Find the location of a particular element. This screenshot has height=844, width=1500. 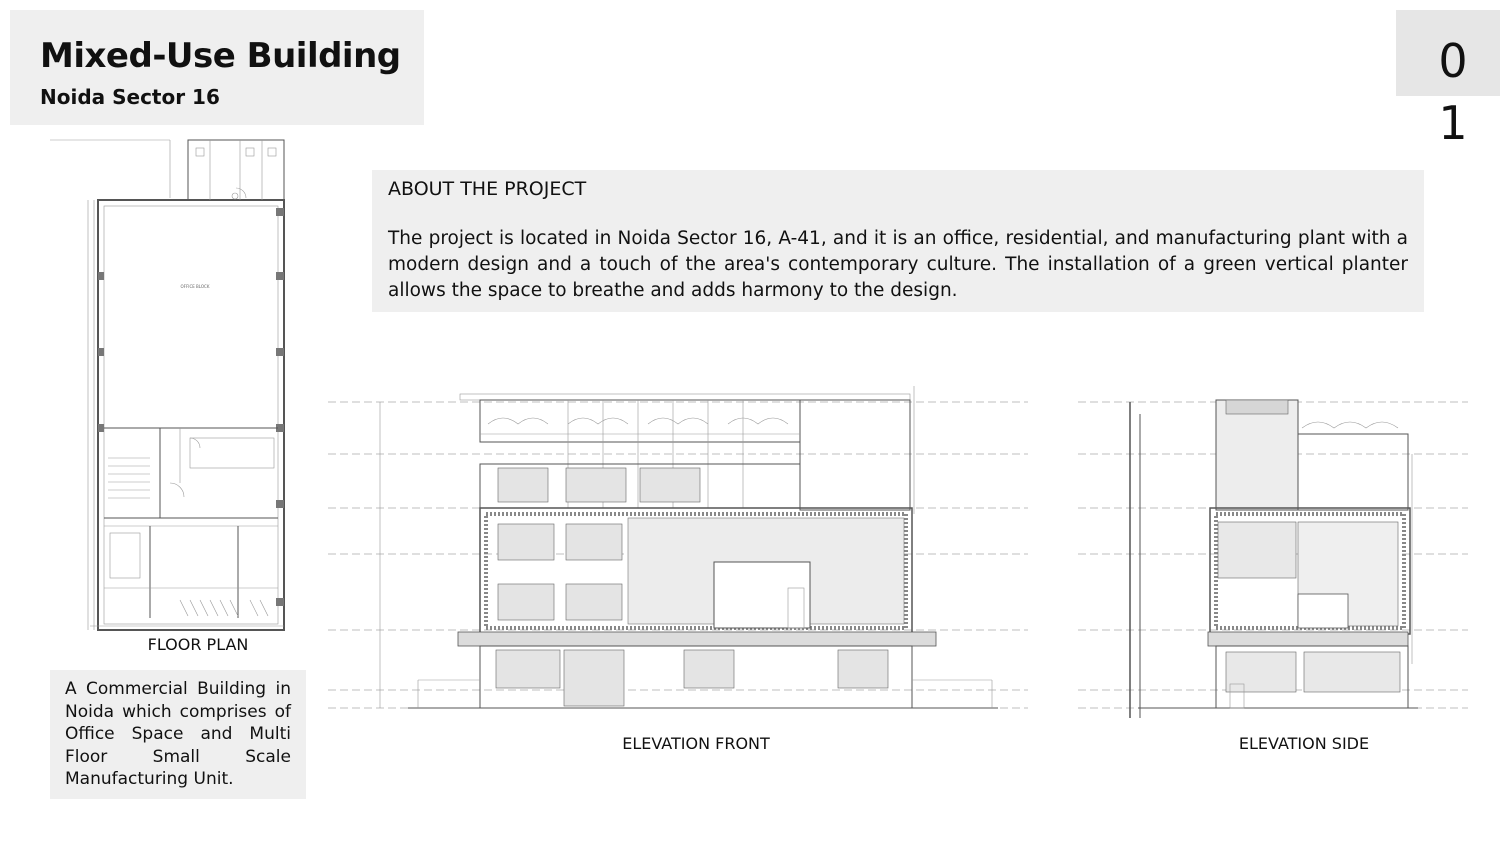

page-number-box is located at coordinates (1448, 53).